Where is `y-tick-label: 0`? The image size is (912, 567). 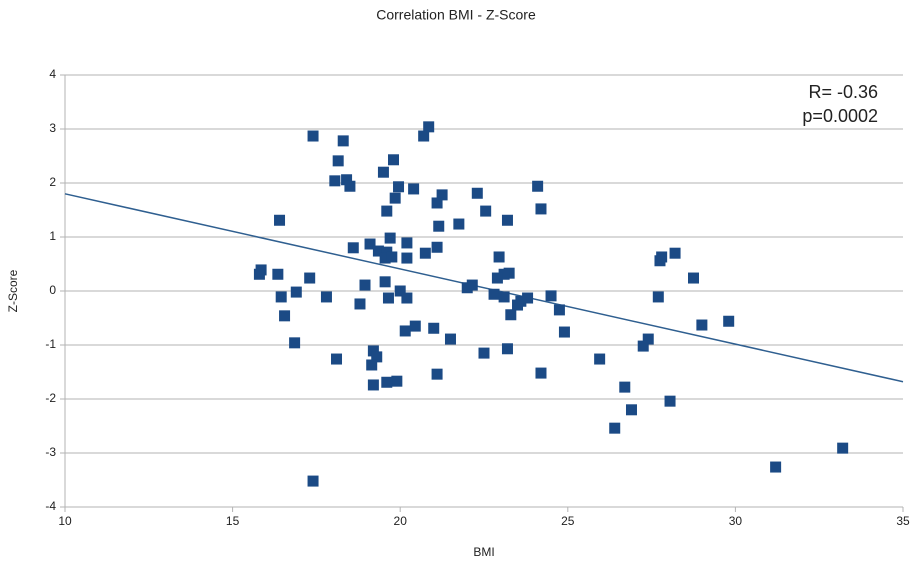
y-tick-label: 0 is located at coordinates (52, 290).